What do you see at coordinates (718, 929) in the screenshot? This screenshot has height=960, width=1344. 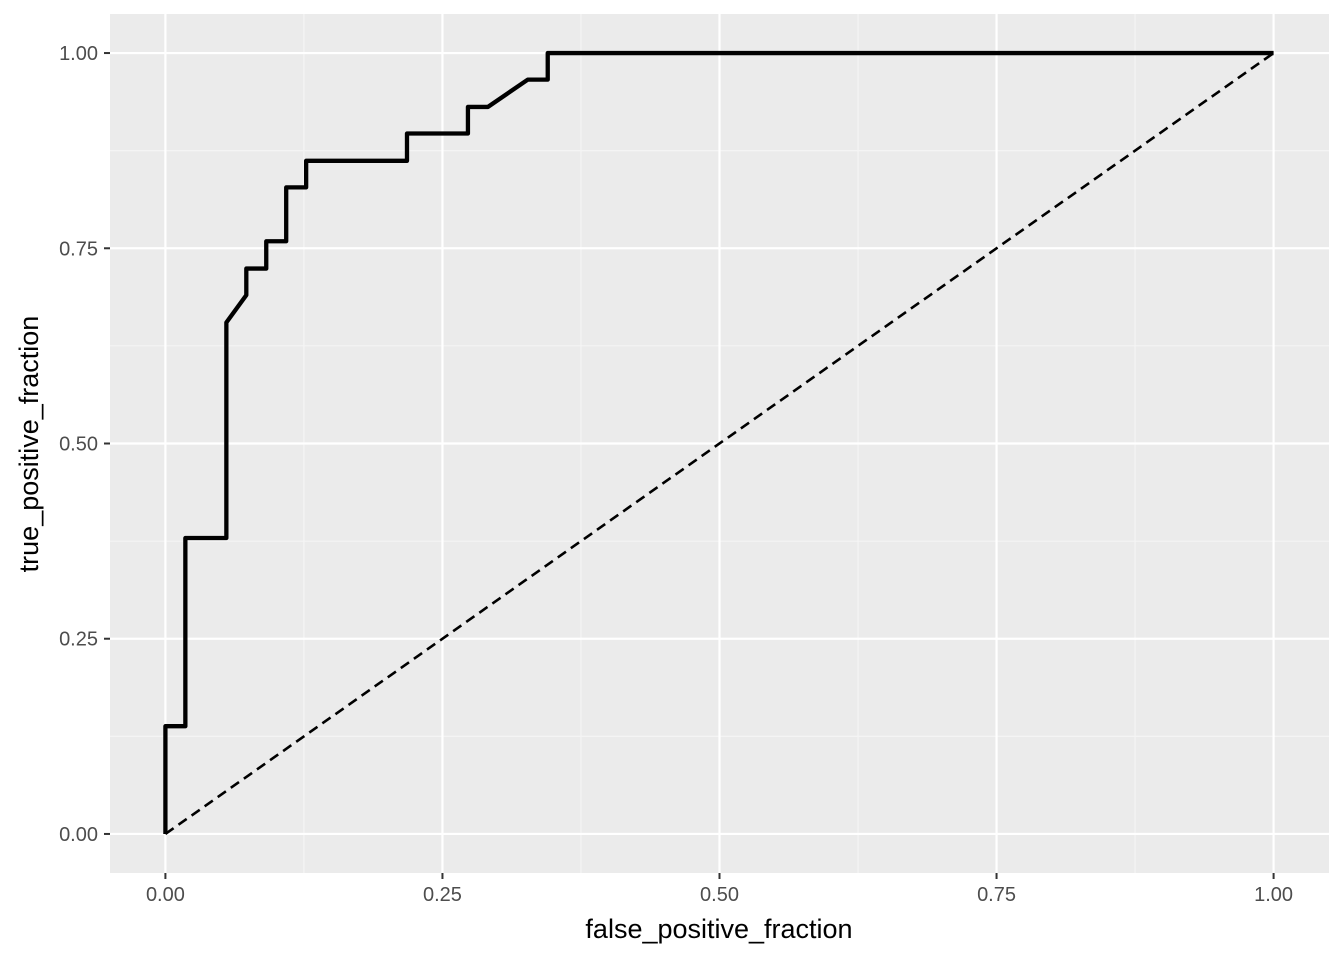 I see `x-axis-title: false_positive_fraction` at bounding box center [718, 929].